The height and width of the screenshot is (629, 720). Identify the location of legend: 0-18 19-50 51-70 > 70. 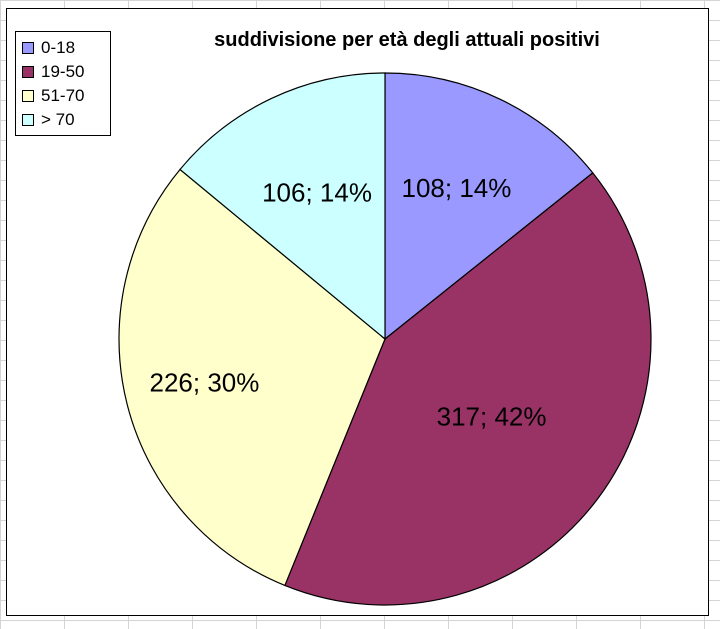
(63, 83).